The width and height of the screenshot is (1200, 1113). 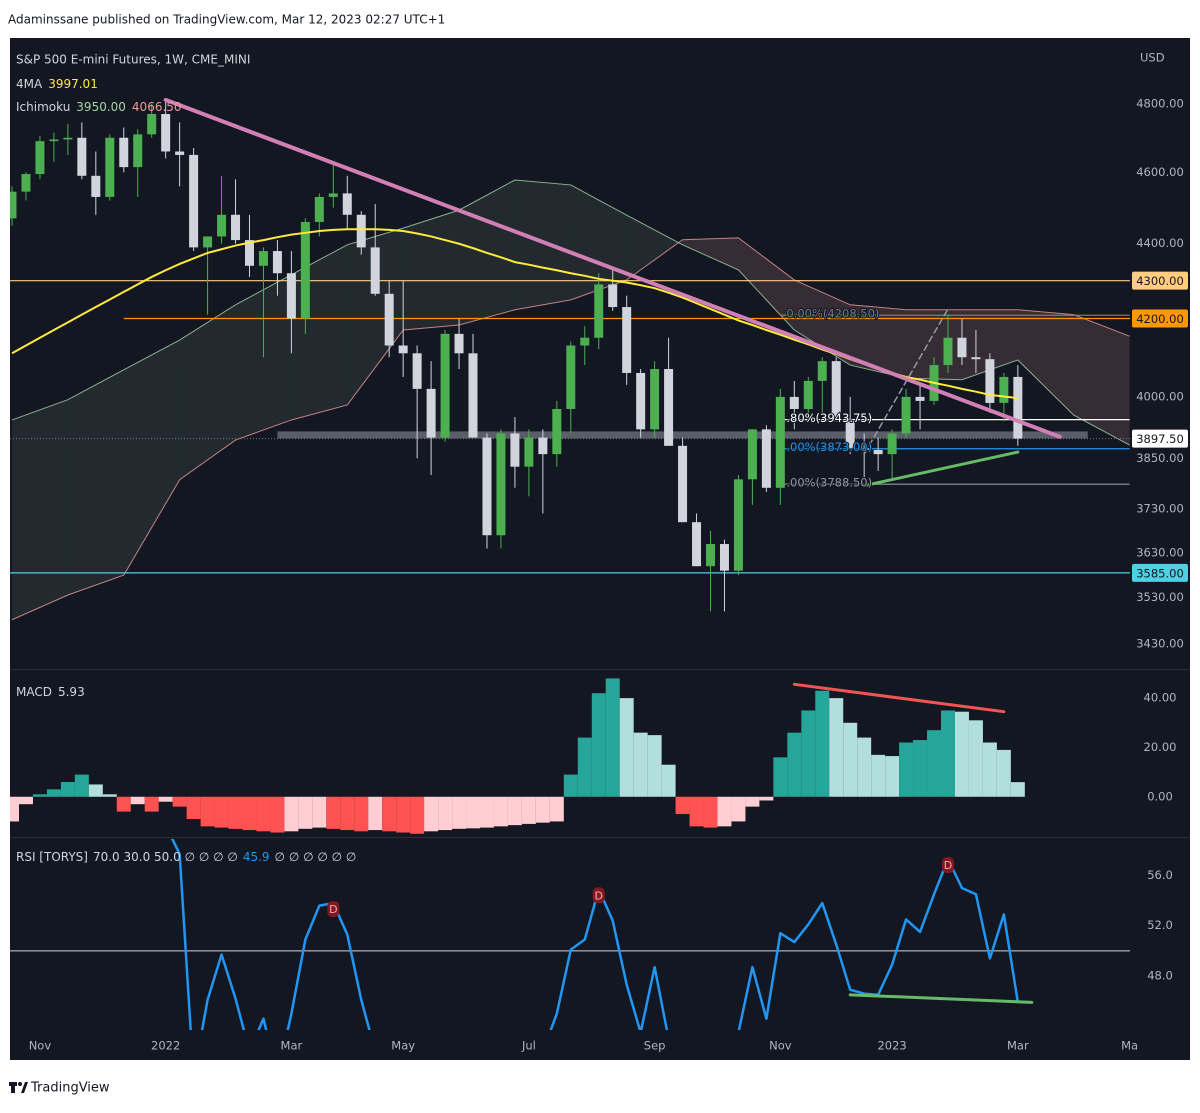 I want to click on price-badge-label: 3585.00, so click(x=1160, y=573).